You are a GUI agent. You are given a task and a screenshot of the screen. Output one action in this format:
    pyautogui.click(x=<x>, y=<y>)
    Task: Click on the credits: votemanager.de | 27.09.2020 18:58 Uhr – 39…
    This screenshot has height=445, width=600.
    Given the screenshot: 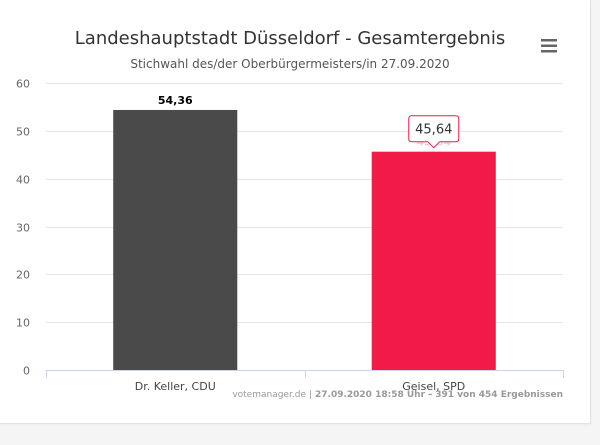 What is the action you would take?
    pyautogui.click(x=281, y=395)
    